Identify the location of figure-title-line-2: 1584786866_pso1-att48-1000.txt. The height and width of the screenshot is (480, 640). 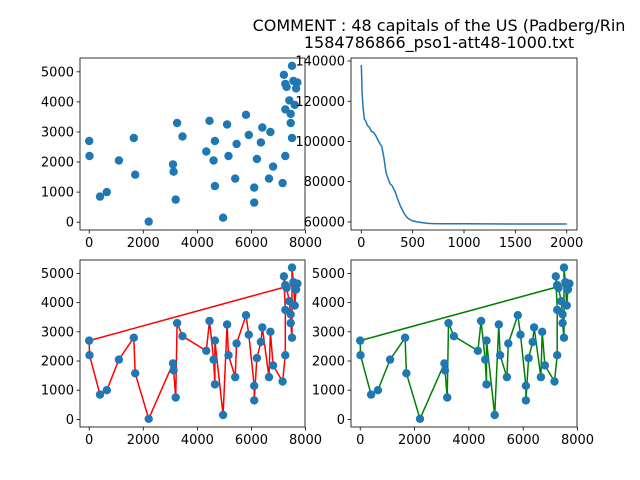
(439, 42).